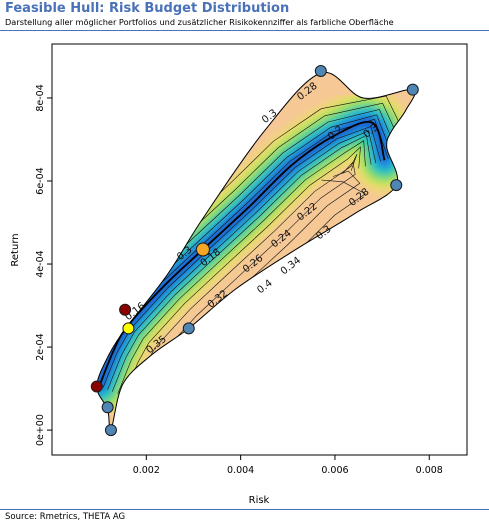  What do you see at coordinates (15, 249) in the screenshot?
I see `y-axis-label: Return` at bounding box center [15, 249].